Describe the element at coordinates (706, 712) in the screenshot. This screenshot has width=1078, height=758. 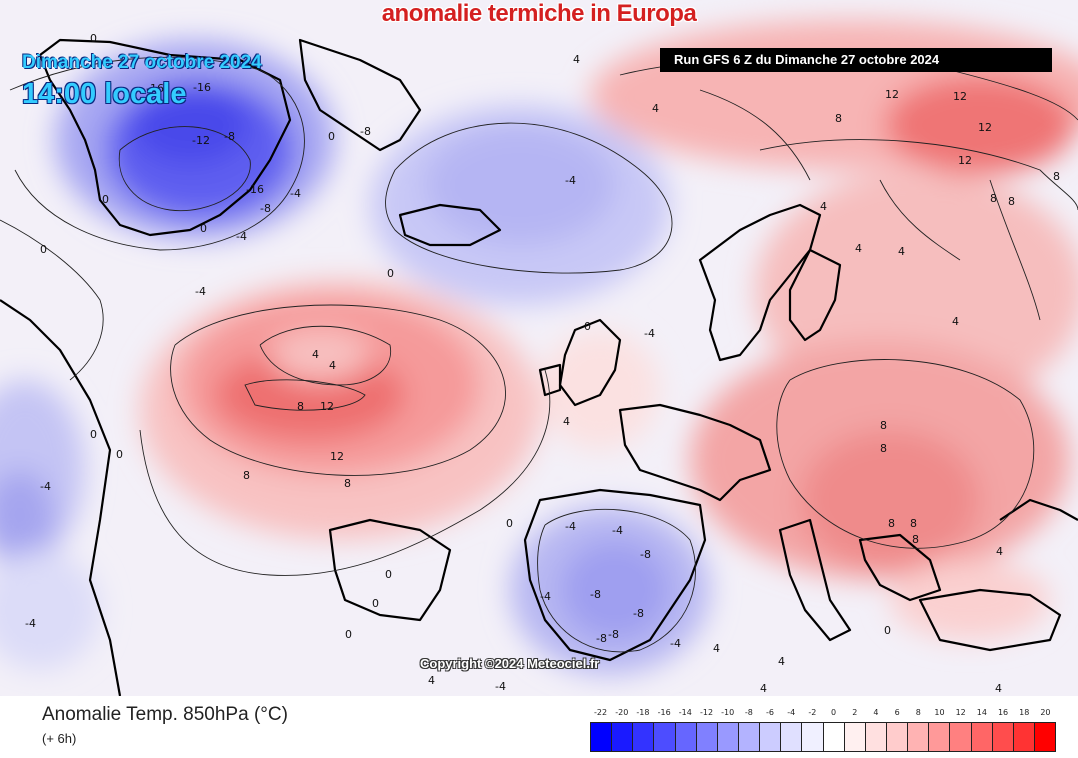
I see `legend-label: -12` at that location.